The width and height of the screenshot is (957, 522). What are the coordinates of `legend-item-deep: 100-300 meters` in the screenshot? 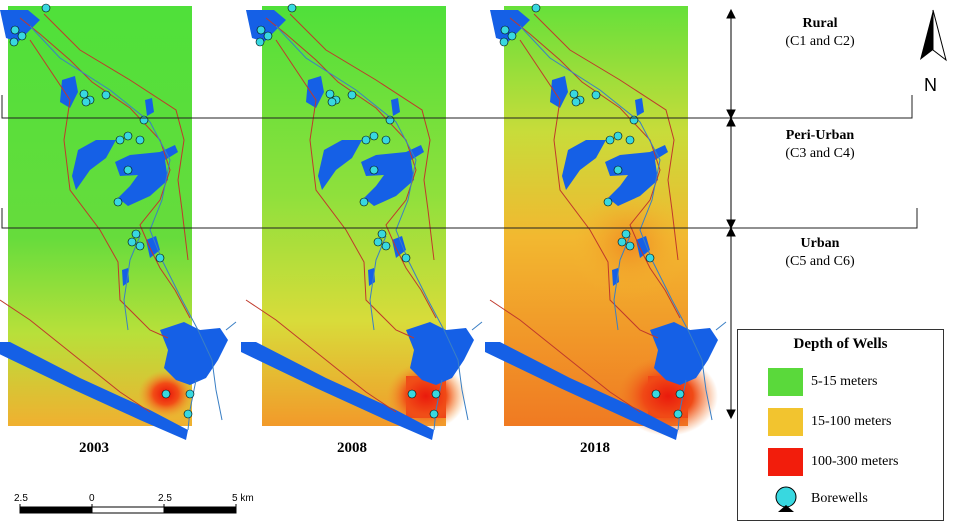 It's located at (840, 462).